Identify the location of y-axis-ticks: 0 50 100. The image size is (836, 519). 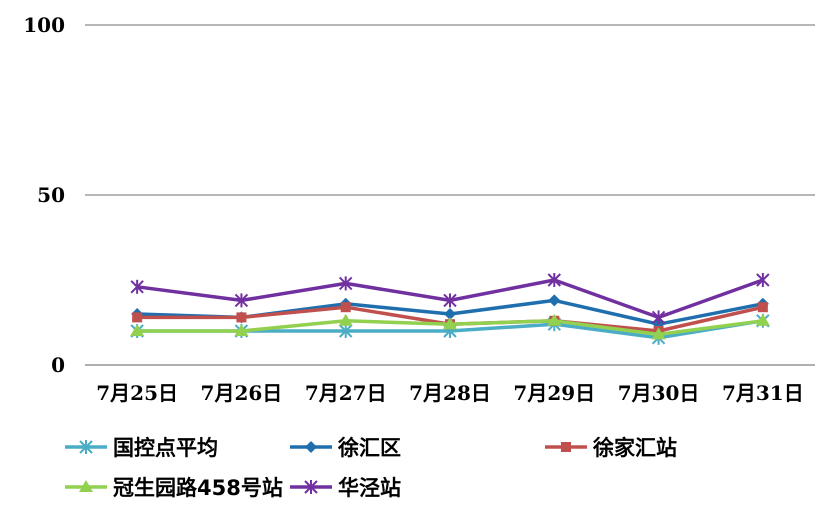
(44, 195).